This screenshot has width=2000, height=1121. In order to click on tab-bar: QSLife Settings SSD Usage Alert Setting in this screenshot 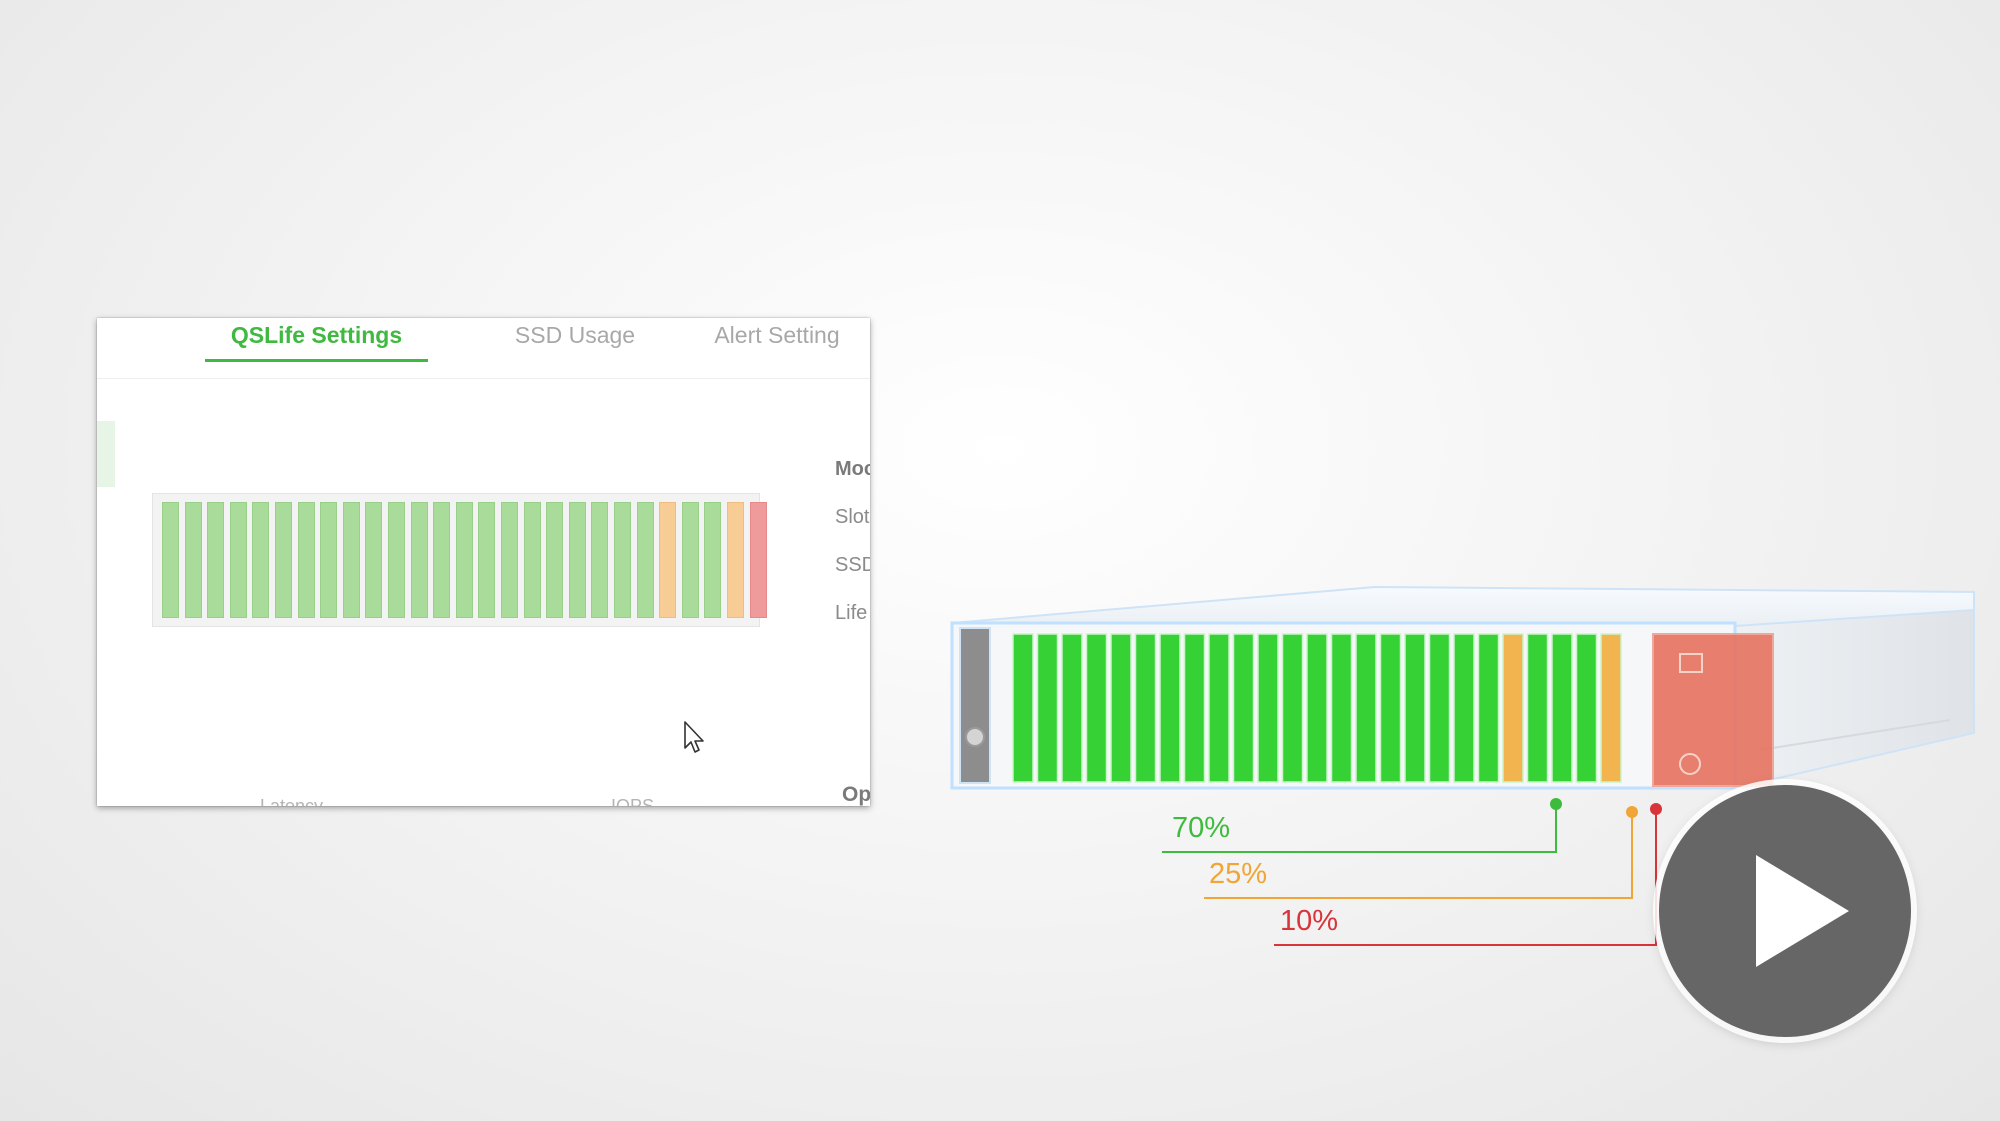, I will do `click(483, 348)`.